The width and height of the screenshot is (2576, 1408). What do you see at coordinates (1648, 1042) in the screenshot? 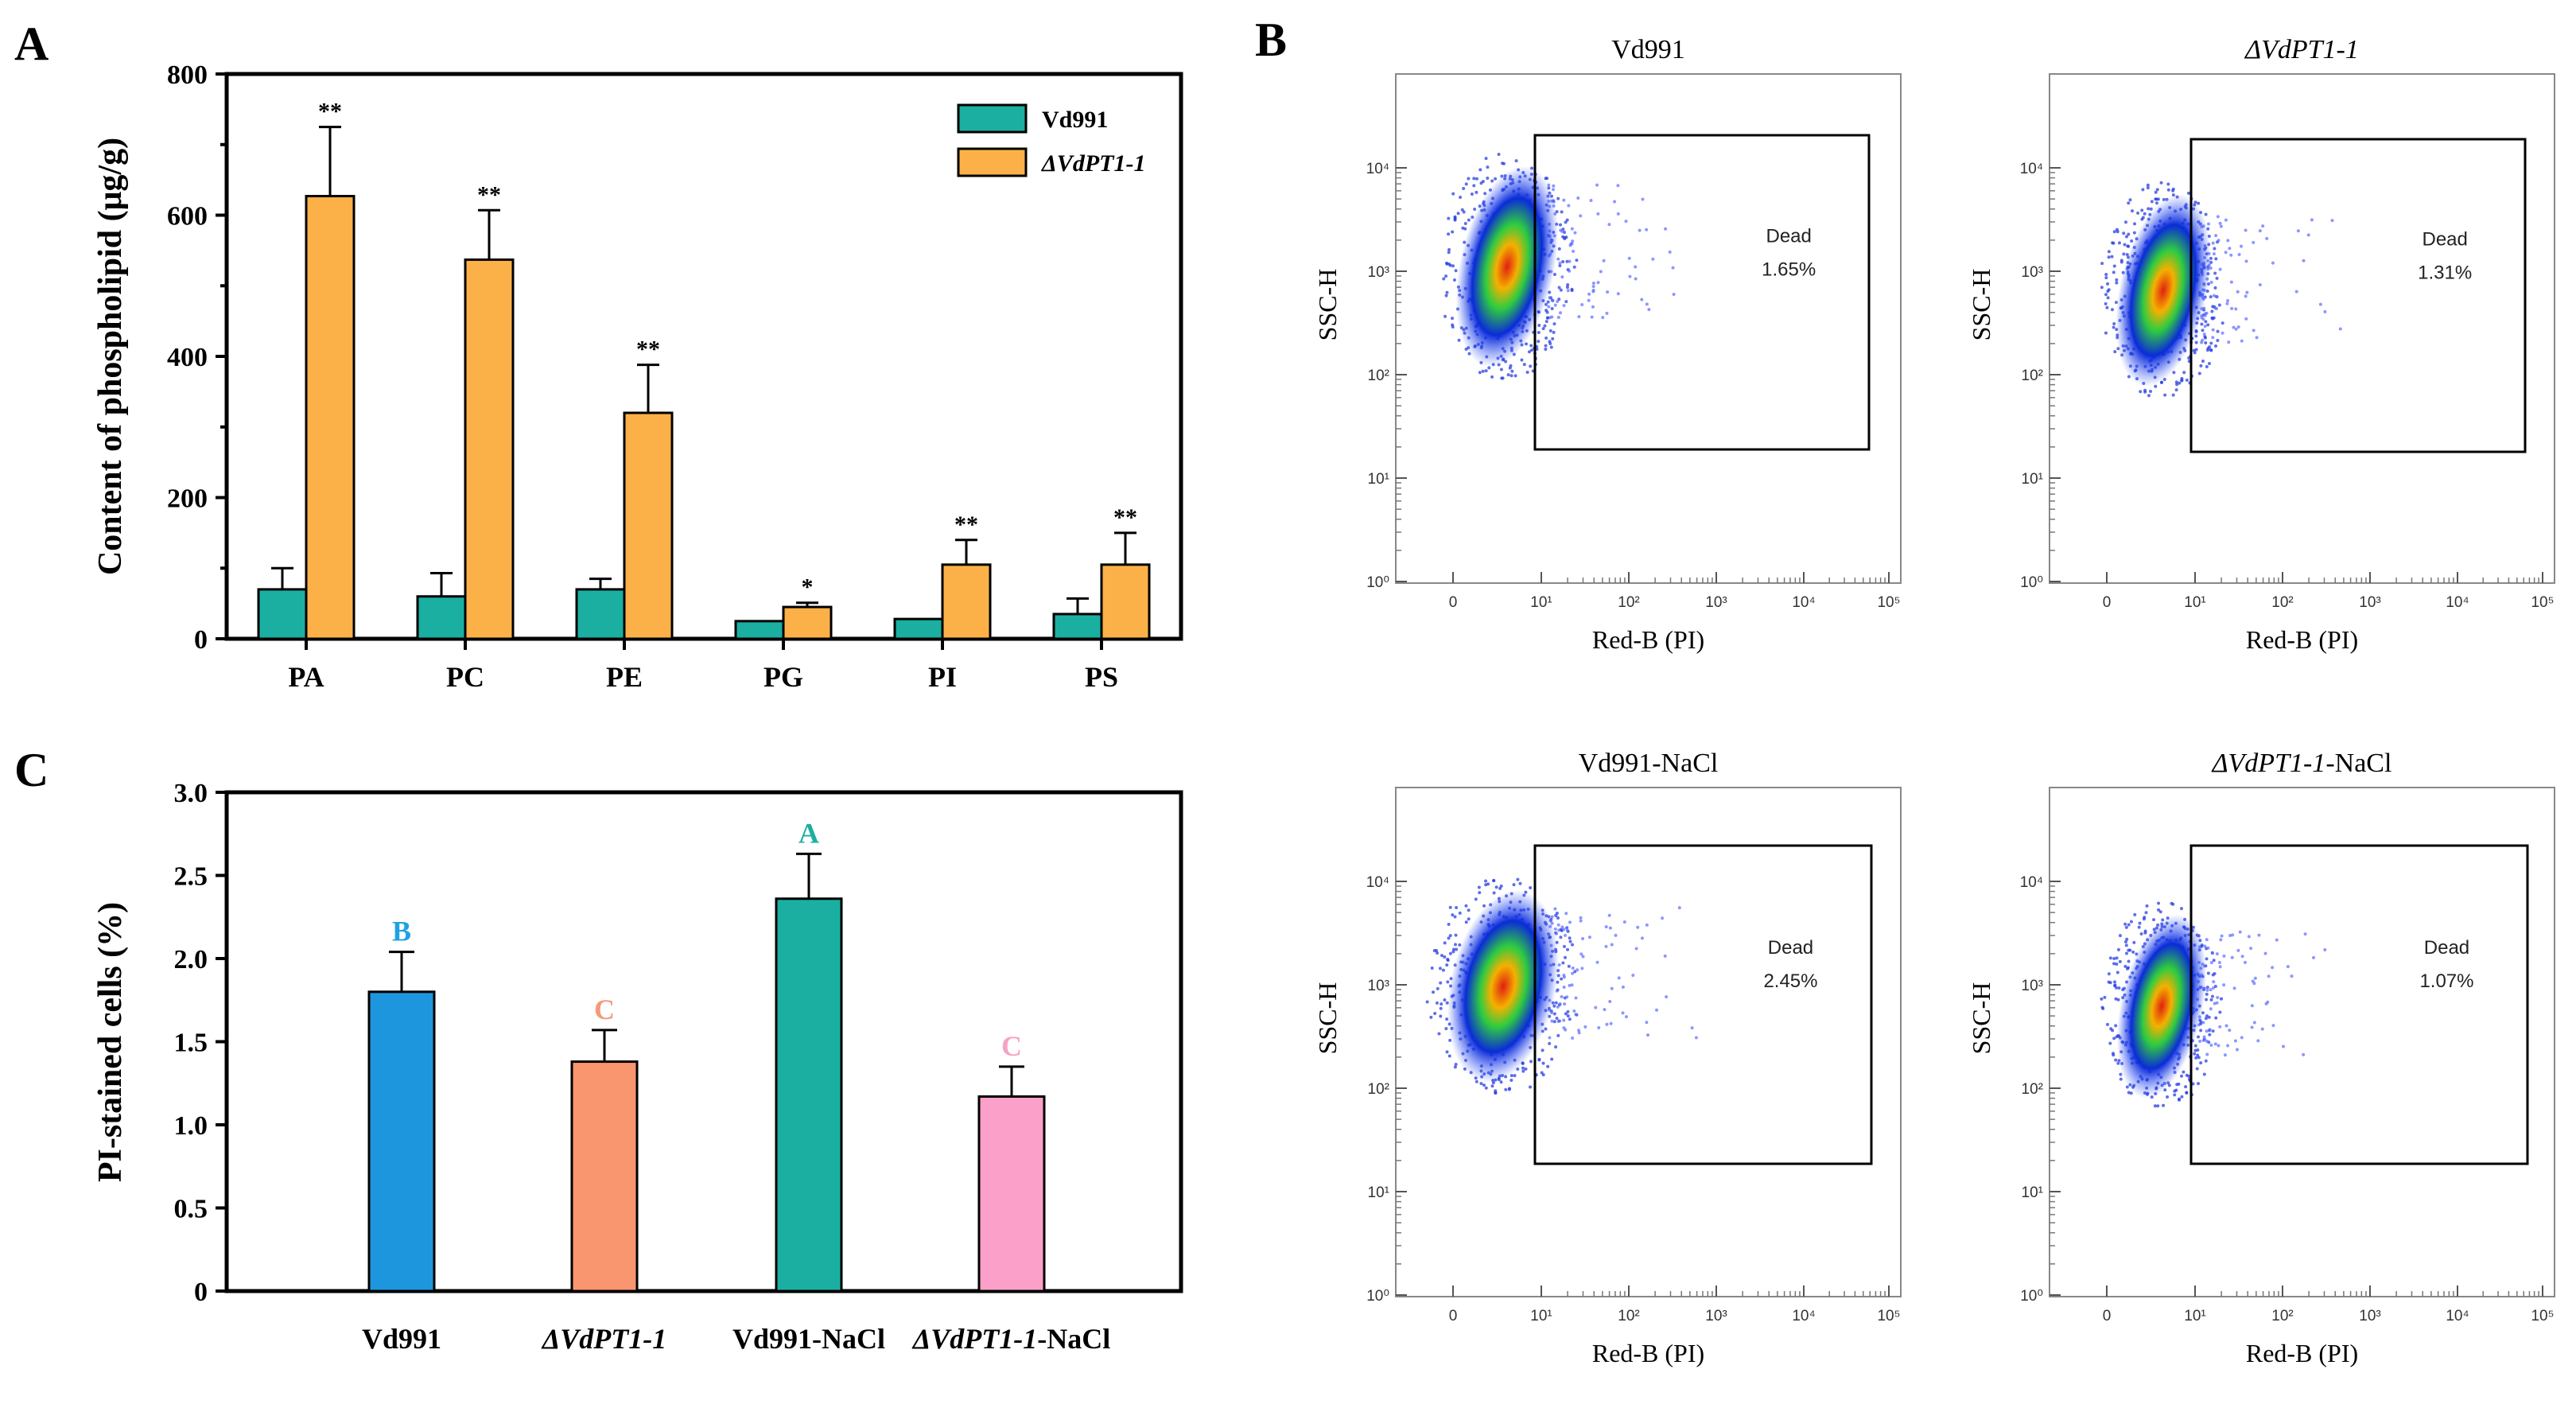
I see `flow-plot-frame` at bounding box center [1648, 1042].